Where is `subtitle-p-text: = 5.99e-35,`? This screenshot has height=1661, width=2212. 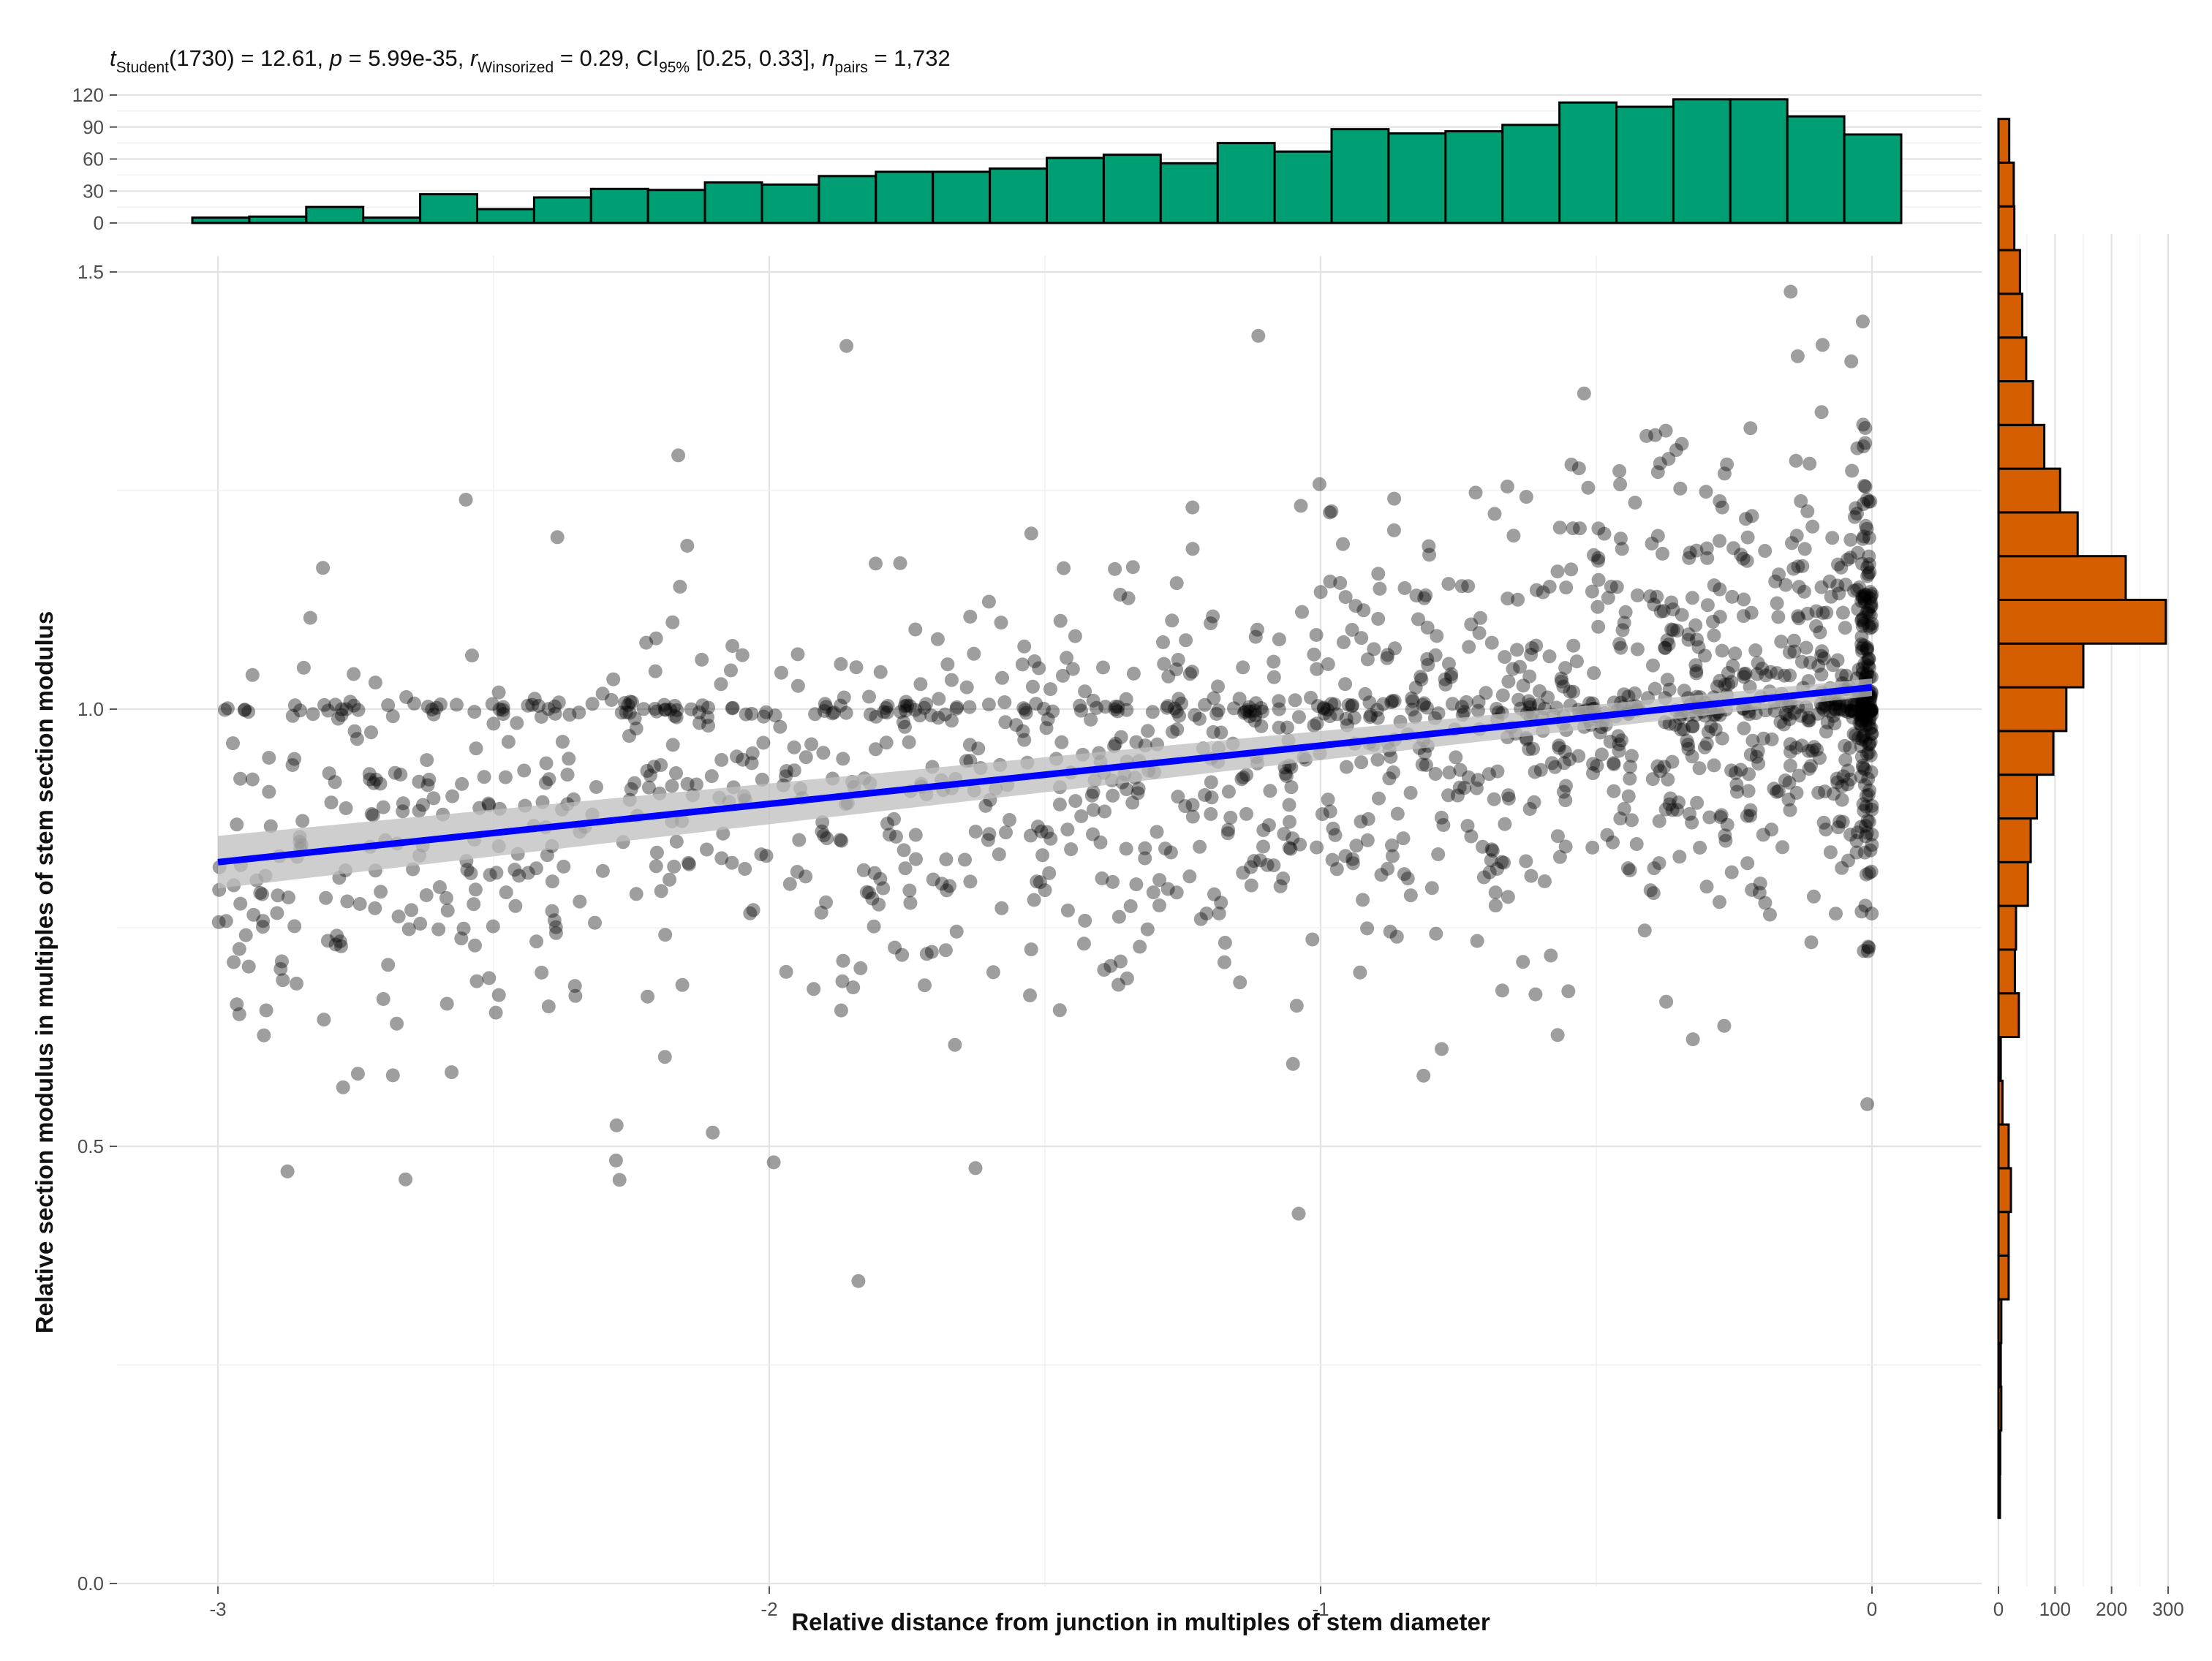
subtitle-p-text: = 5.99e-35, is located at coordinates (406, 58).